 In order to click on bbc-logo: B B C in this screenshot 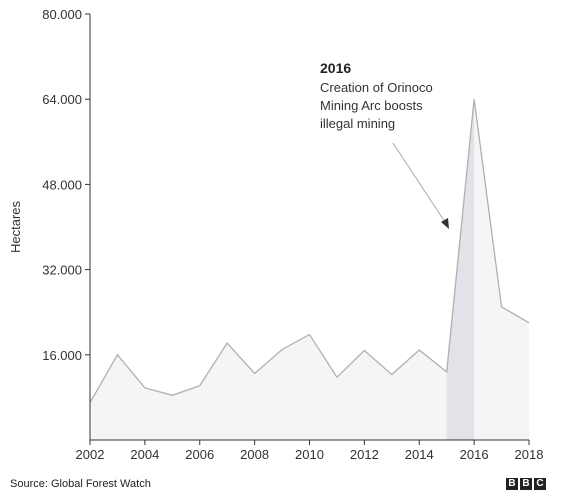, I will do `click(526, 484)`.